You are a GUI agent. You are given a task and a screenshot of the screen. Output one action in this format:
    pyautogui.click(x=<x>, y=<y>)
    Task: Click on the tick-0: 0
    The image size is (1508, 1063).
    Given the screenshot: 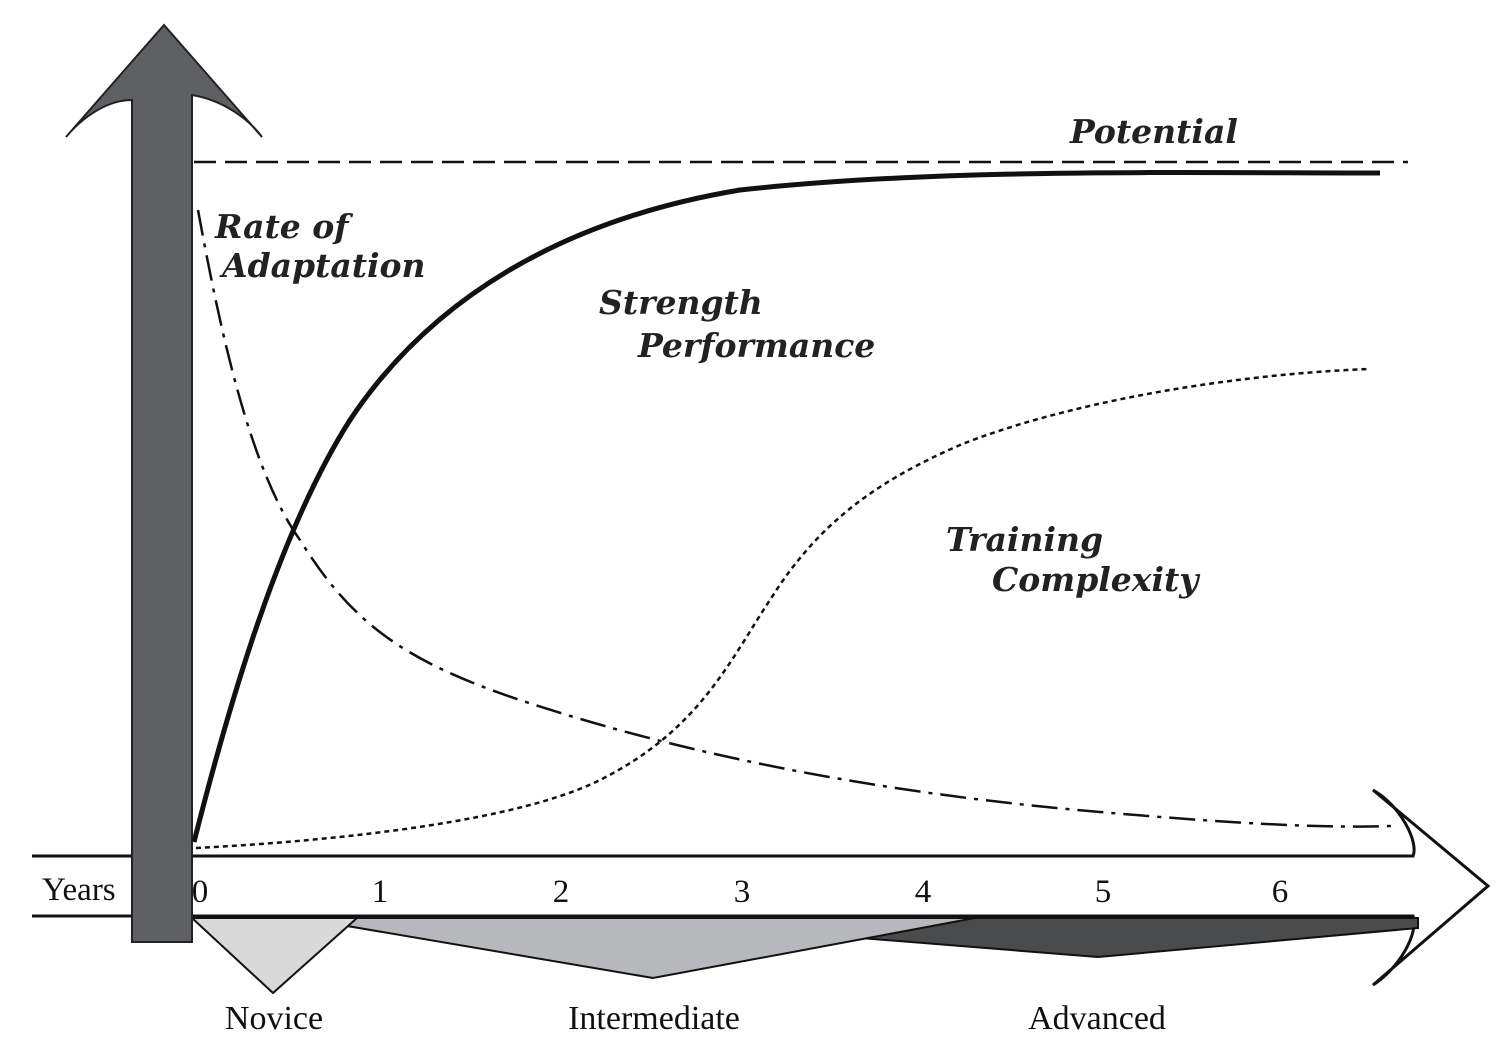 What is the action you would take?
    pyautogui.click(x=200, y=892)
    